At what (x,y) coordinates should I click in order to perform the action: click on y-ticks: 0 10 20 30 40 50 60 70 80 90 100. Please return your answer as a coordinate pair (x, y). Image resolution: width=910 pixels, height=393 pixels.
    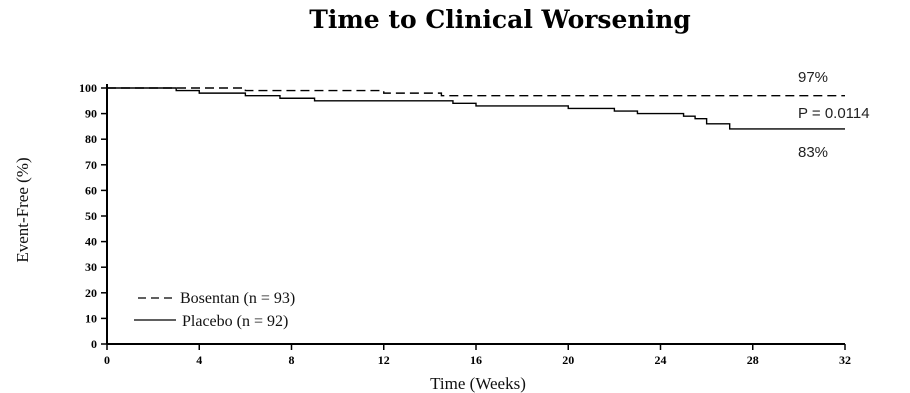
    Looking at the image, I should click on (93, 216).